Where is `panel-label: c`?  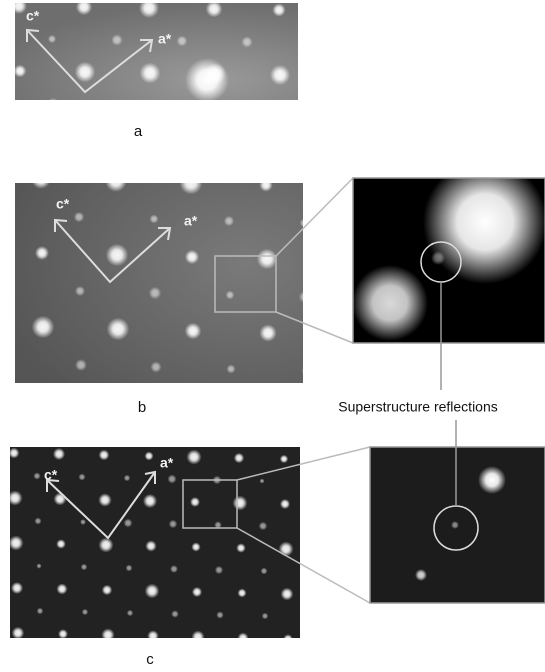 panel-label: c is located at coordinates (150, 659).